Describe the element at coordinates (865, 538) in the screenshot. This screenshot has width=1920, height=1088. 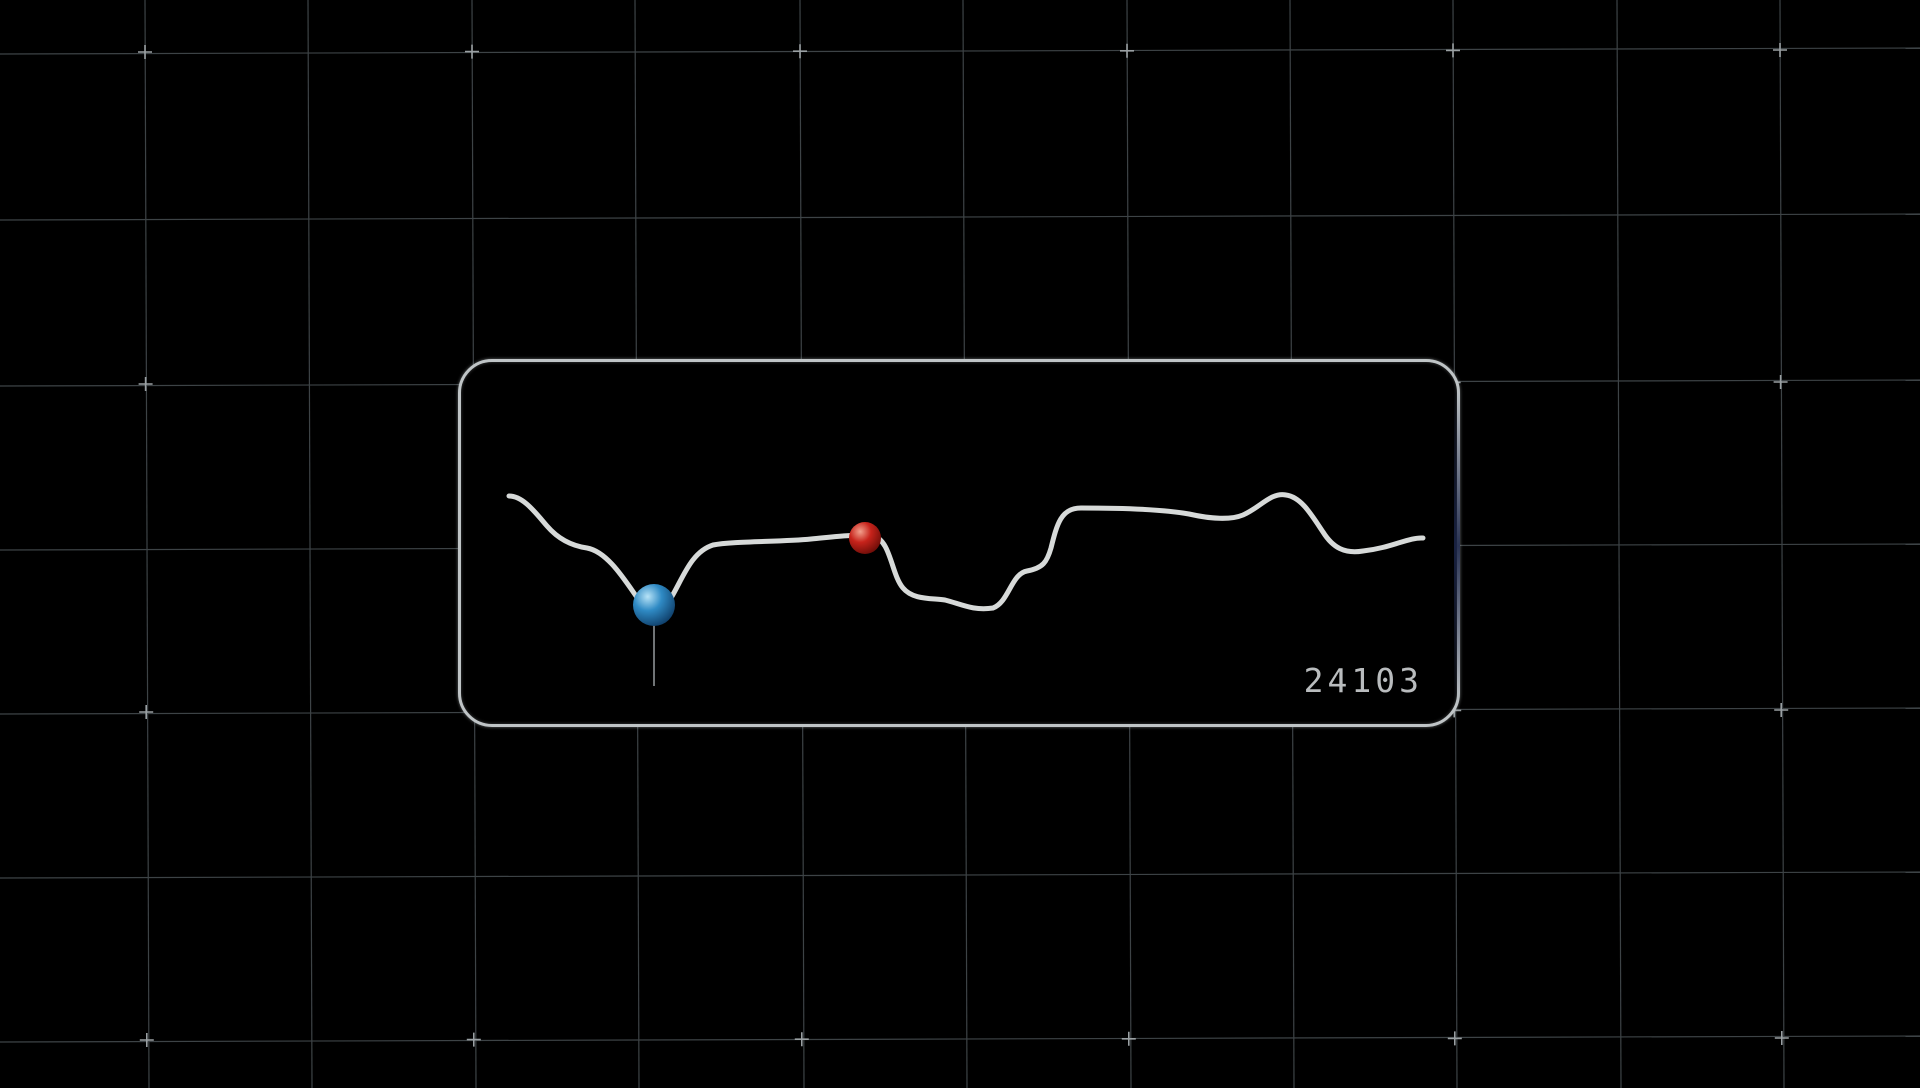
I see `red-marker` at that location.